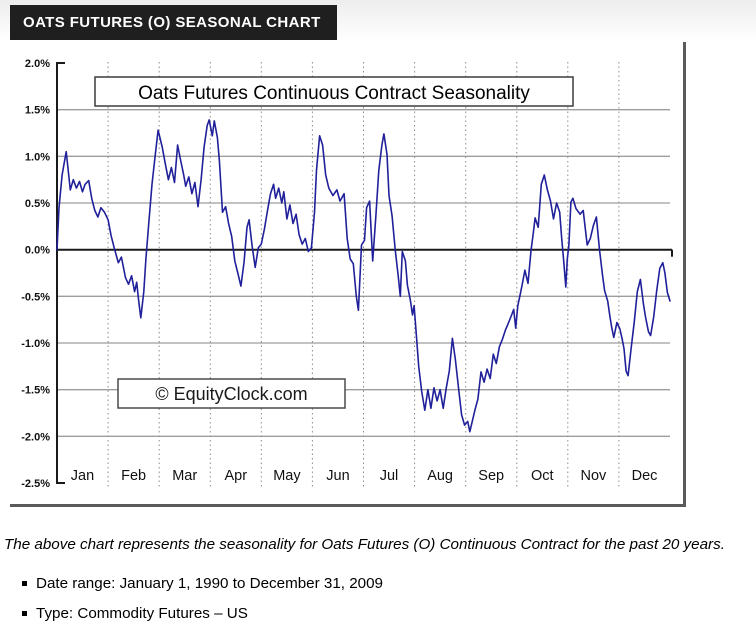 The width and height of the screenshot is (756, 635). Describe the element at coordinates (35, 437) in the screenshot. I see `y-axis-label: -2.0%` at that location.